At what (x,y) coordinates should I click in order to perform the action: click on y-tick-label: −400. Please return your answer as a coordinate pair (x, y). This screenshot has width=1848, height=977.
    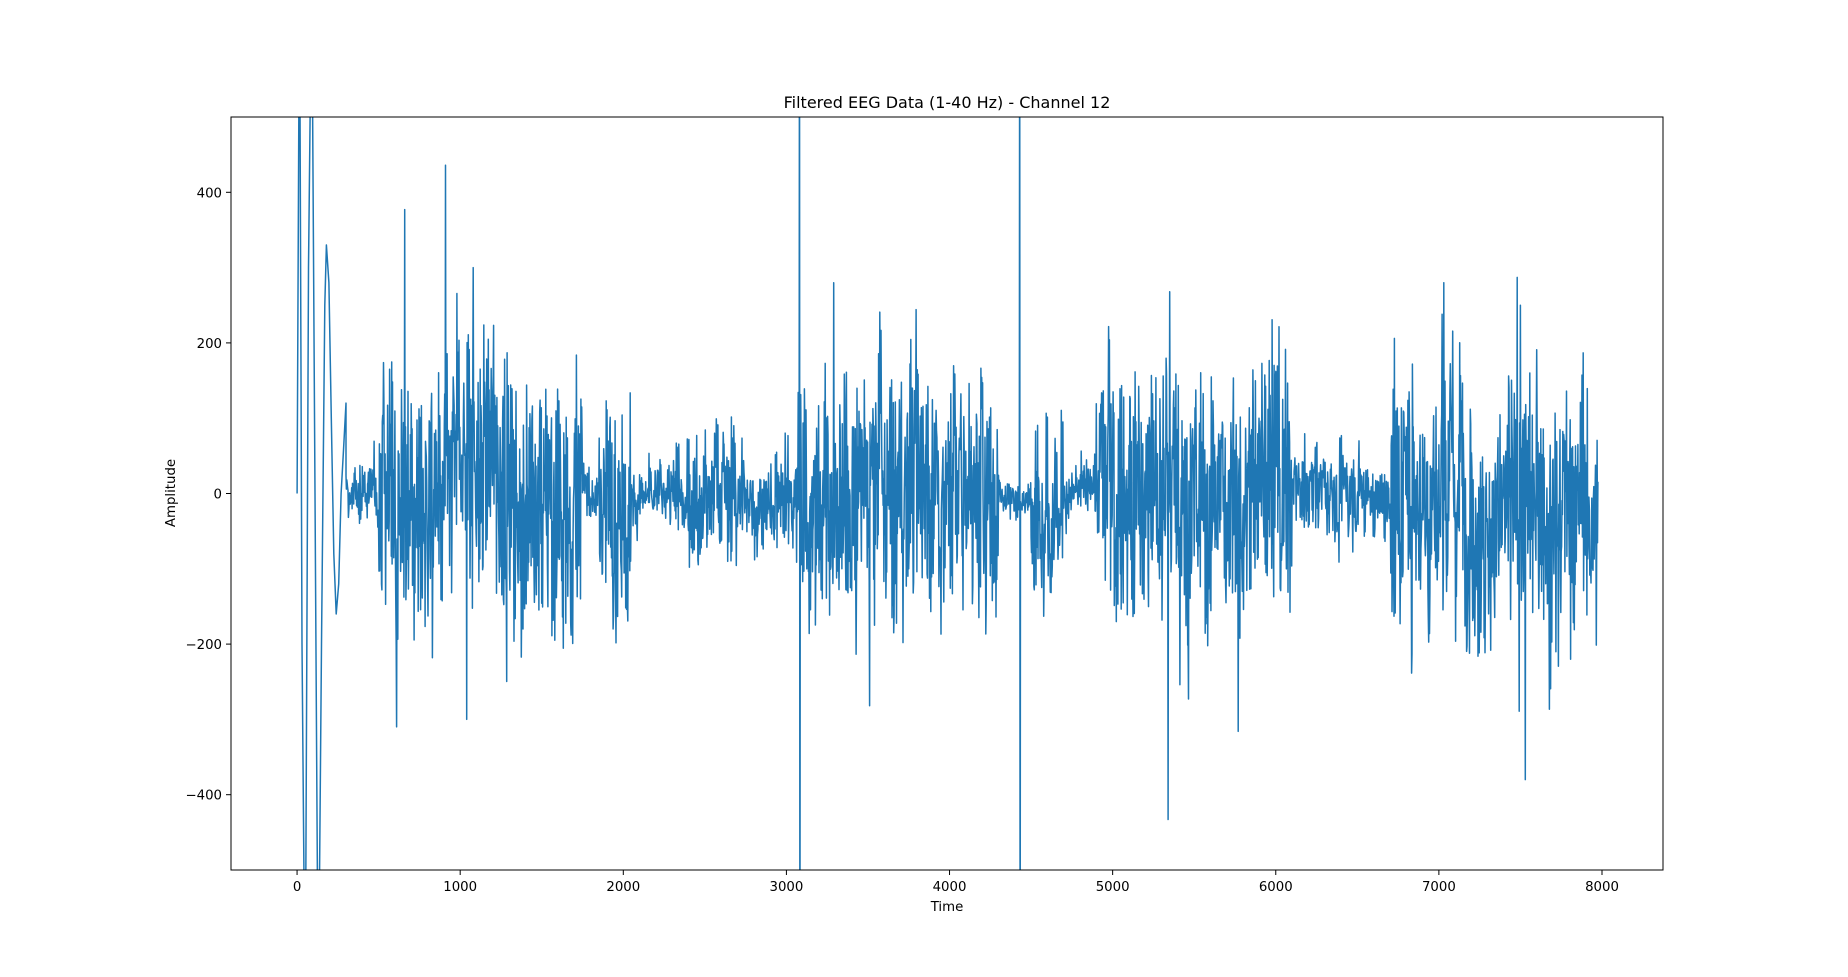
    Looking at the image, I should click on (203, 796).